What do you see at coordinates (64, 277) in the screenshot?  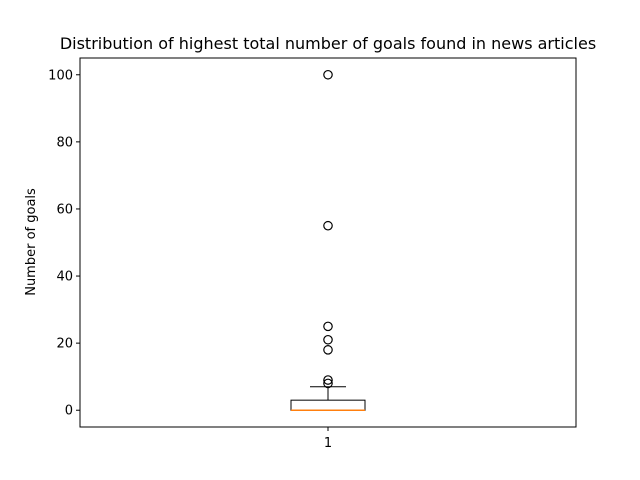 I see `y-tick-label: 40` at bounding box center [64, 277].